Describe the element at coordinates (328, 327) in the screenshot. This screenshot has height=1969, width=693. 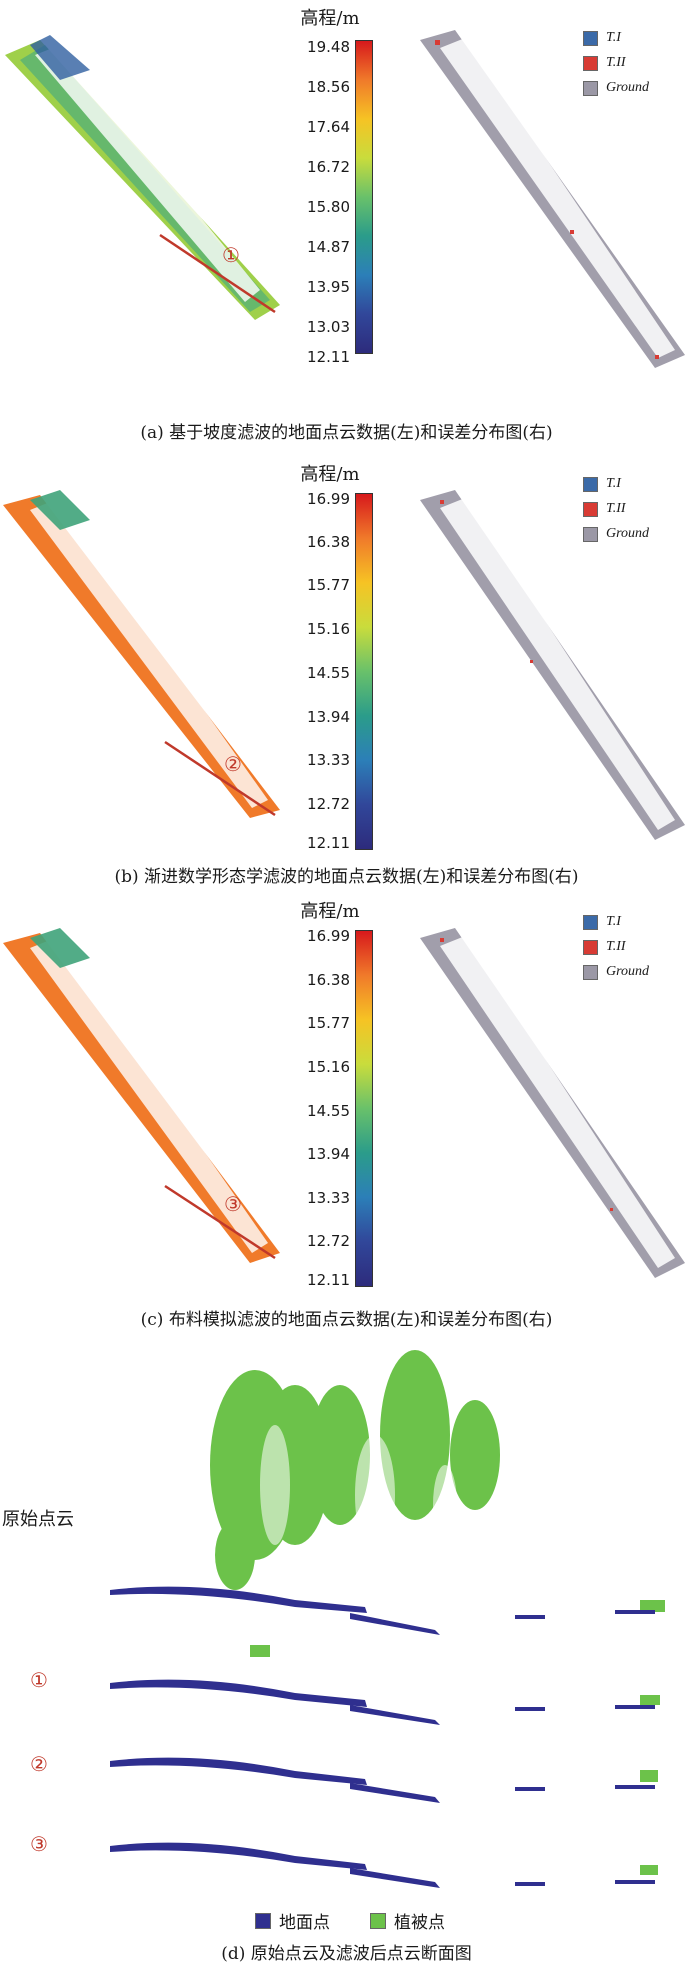
I see `tick-label: 13.03` at that location.